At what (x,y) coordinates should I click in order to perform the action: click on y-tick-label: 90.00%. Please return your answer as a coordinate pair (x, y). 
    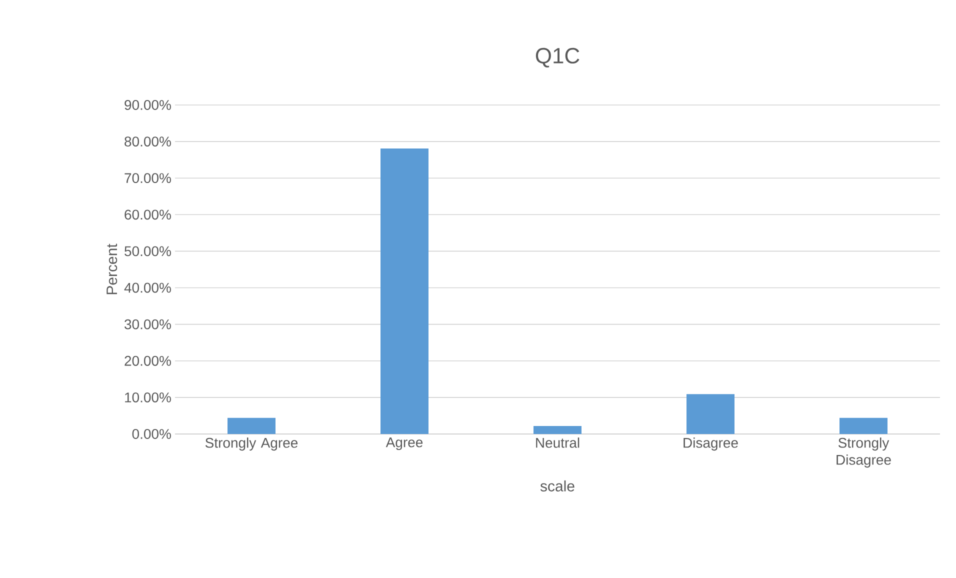
    Looking at the image, I should click on (147, 105).